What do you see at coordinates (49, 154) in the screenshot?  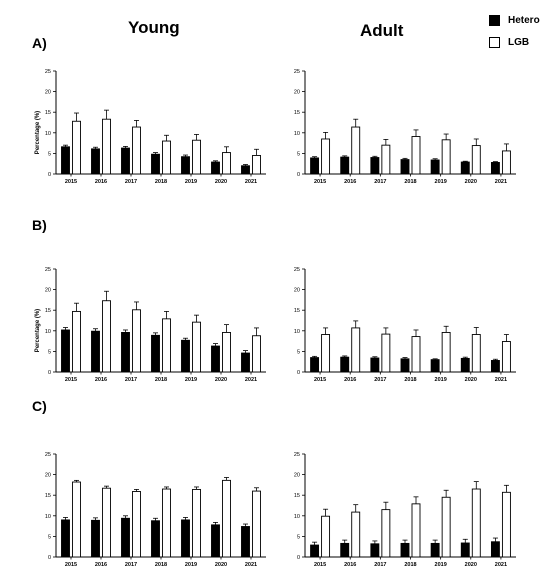 I see `y-tick-label-a-young-5: 5` at bounding box center [49, 154].